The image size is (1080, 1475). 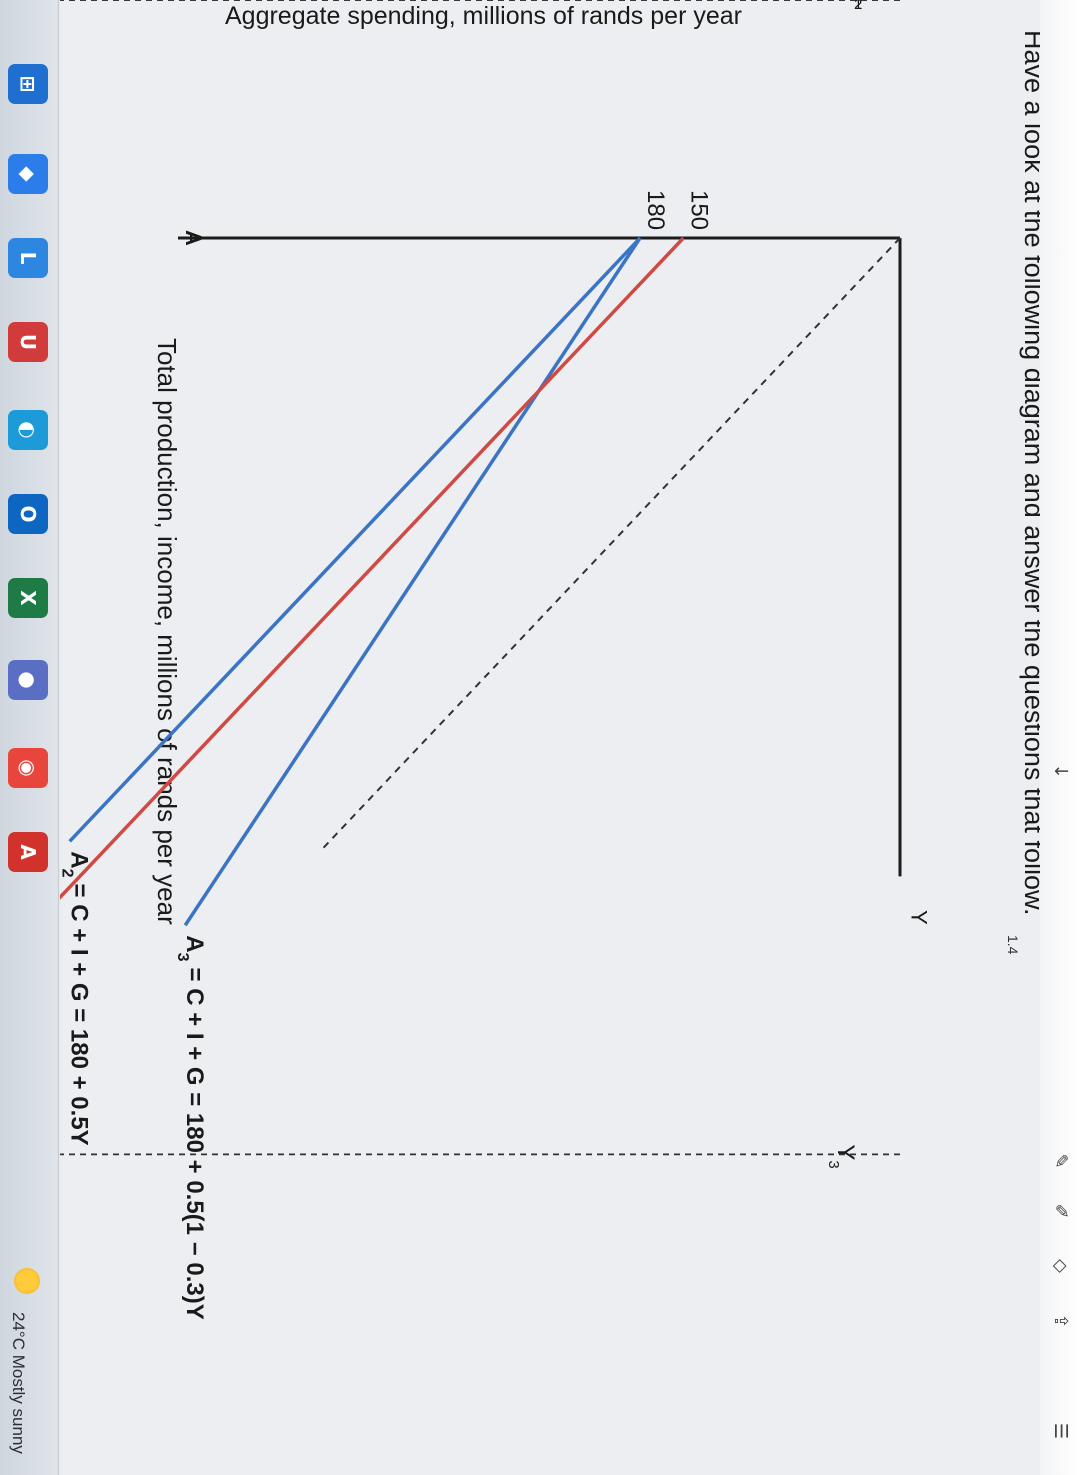 I want to click on shield-app-icon: U, so click(x=28, y=342).